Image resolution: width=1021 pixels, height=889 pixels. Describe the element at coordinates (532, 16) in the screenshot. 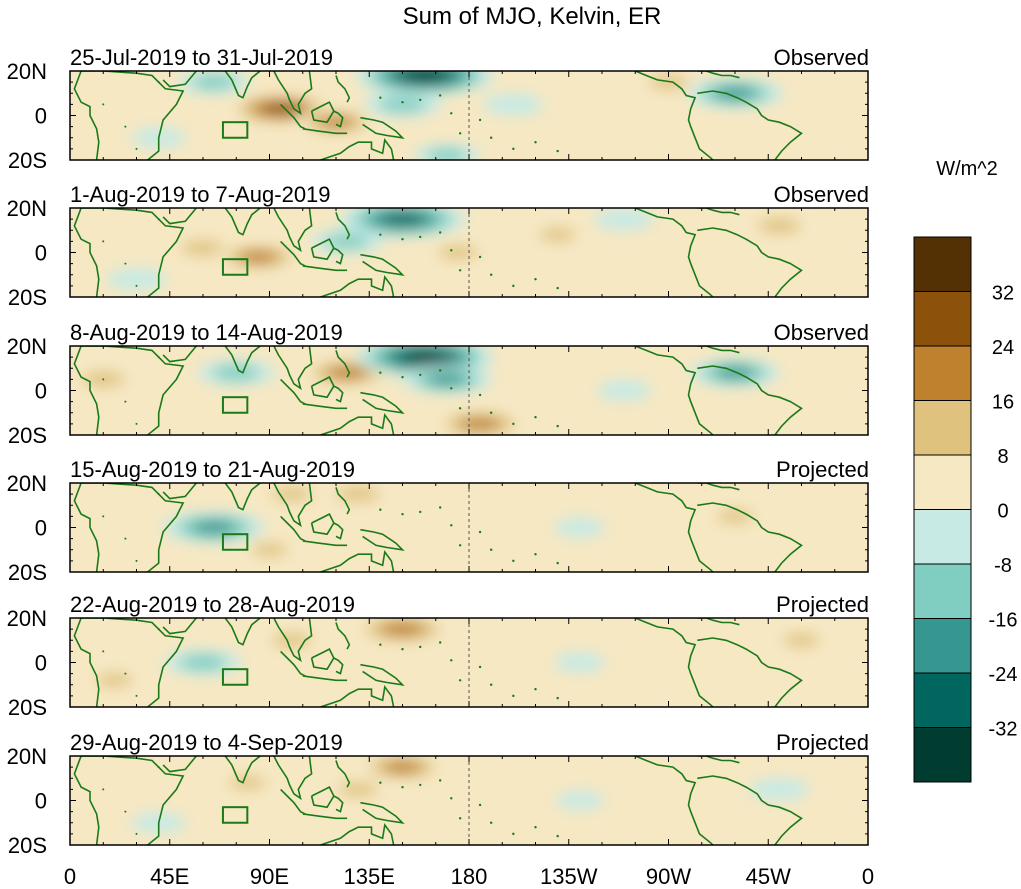

I see `chart-title: Sum of MJO, Kelvin, ER` at that location.